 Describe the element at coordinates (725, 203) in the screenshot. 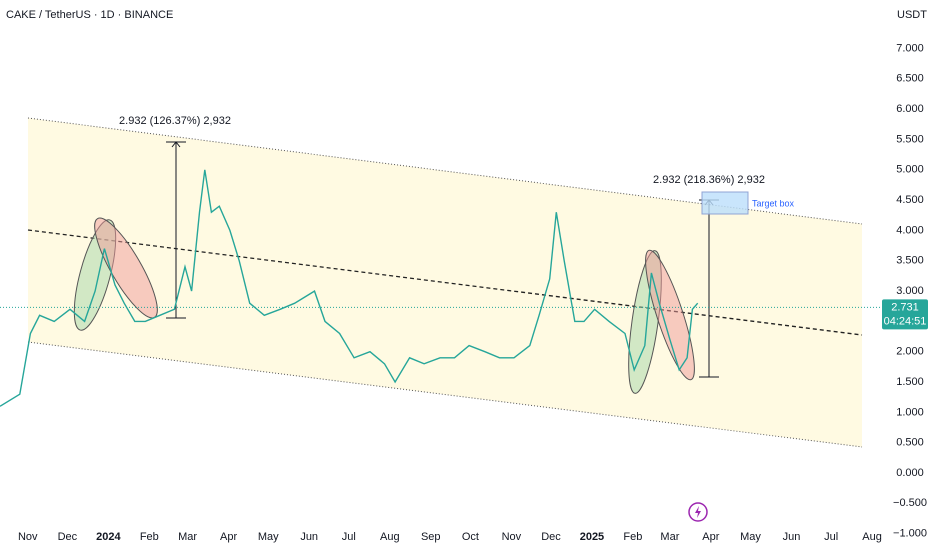

I see `target-box` at that location.